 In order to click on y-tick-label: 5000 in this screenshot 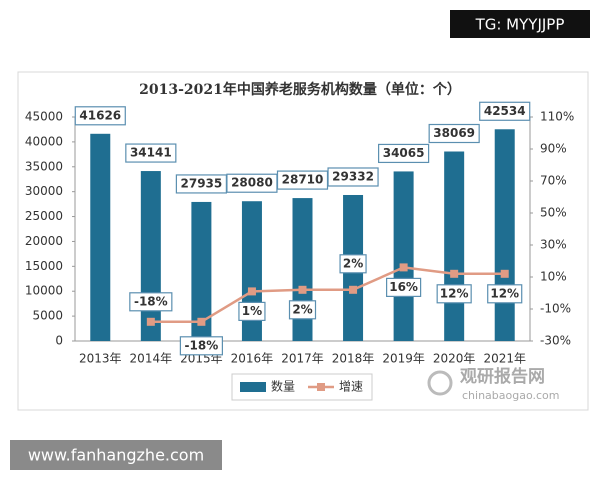, I will do `click(47, 316)`.